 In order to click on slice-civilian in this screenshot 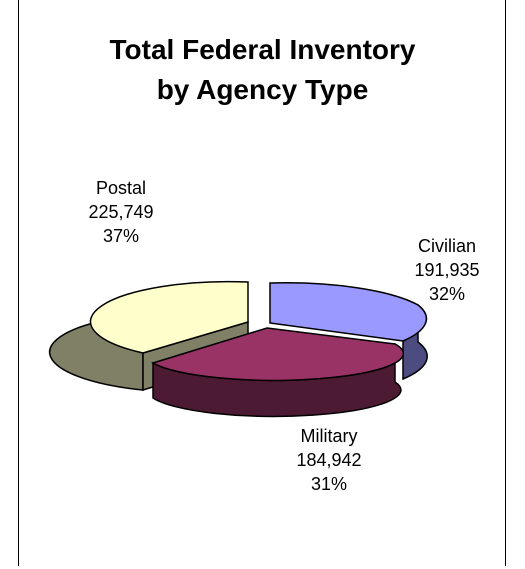, I will do `click(348, 331)`.